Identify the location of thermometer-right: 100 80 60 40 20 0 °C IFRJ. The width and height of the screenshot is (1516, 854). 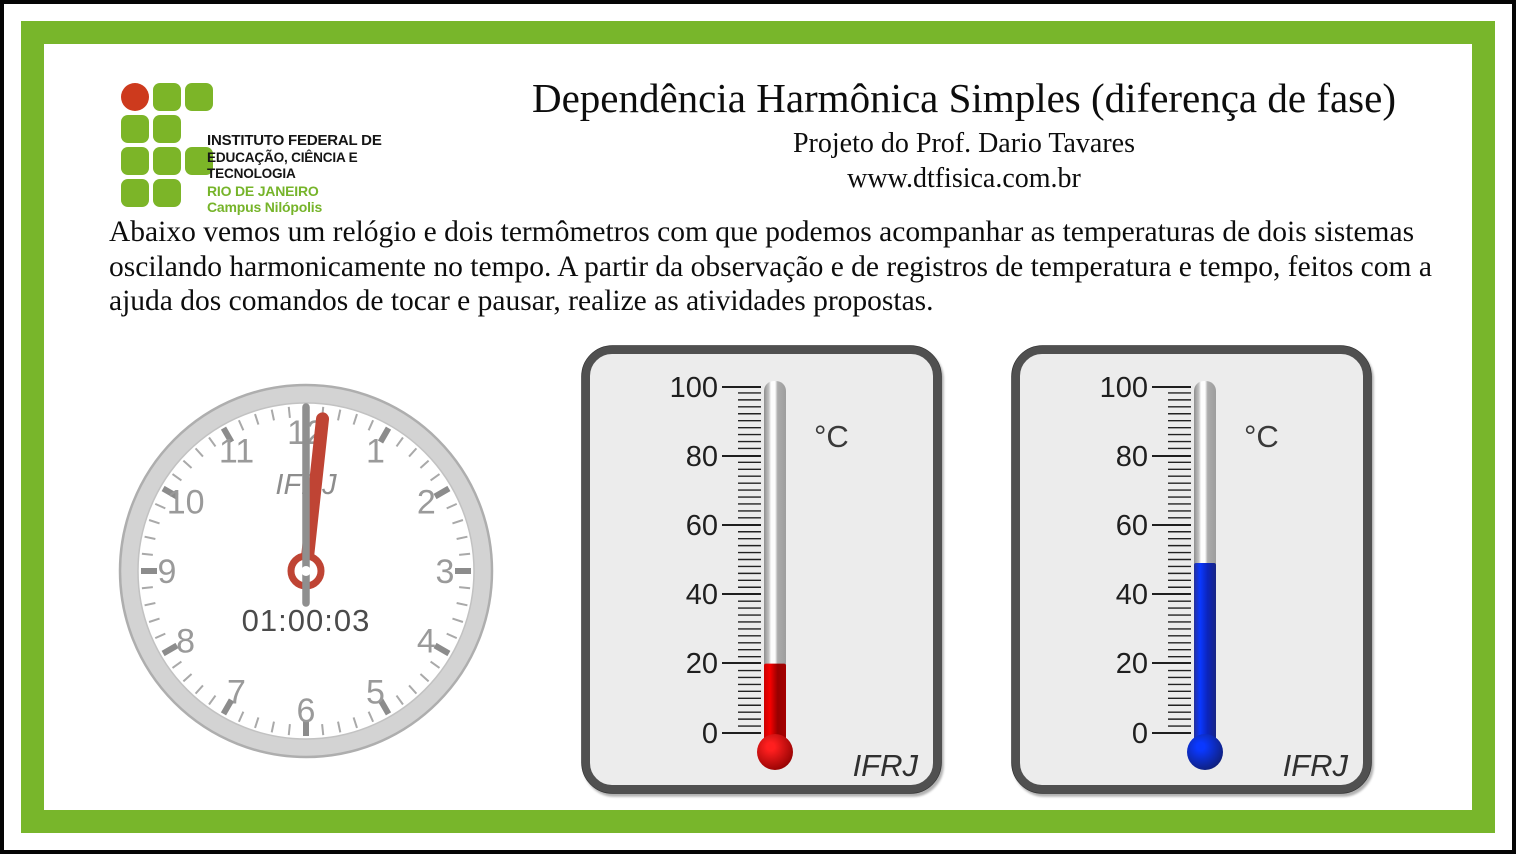
(1191, 569).